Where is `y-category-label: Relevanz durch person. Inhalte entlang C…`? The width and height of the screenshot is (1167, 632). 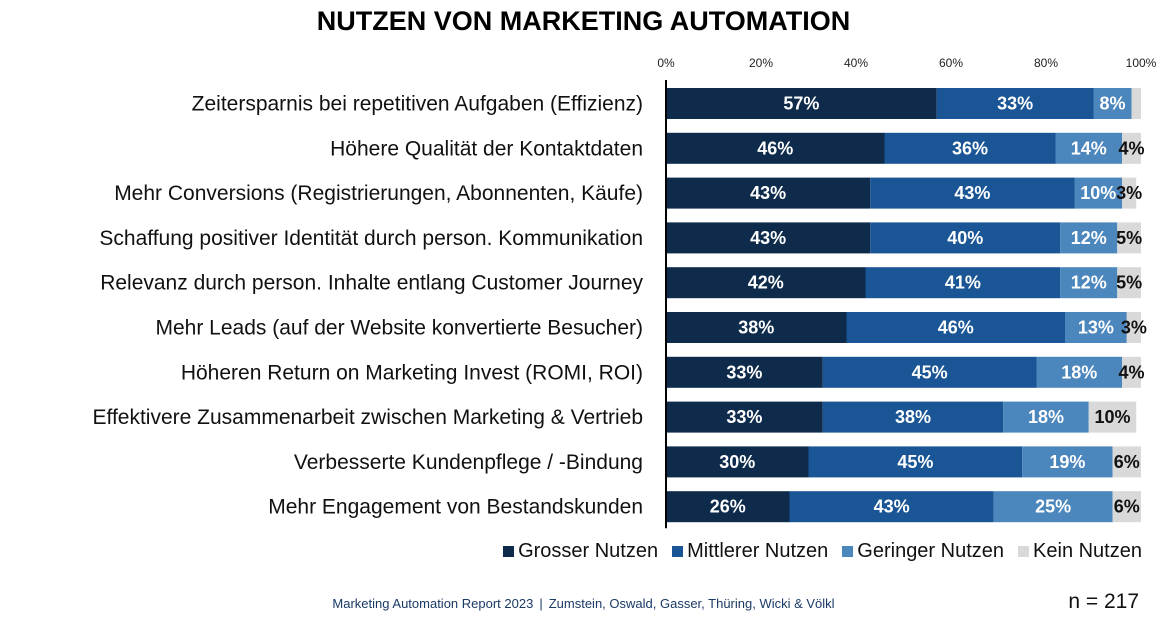 y-category-label: Relevanz durch person. Inhalte entlang C… is located at coordinates (371, 283).